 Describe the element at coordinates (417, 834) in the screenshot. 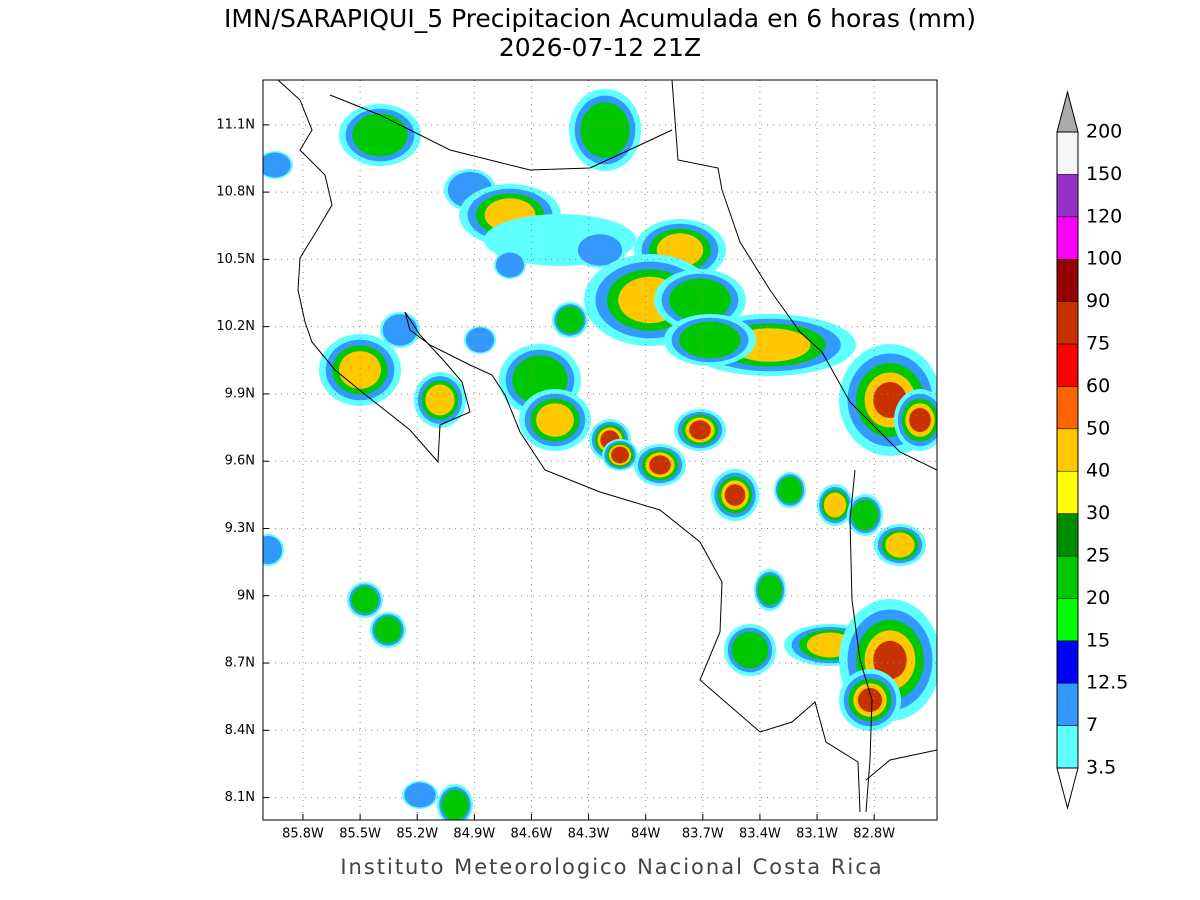

I see `x-tick-label: 85.2W` at that location.